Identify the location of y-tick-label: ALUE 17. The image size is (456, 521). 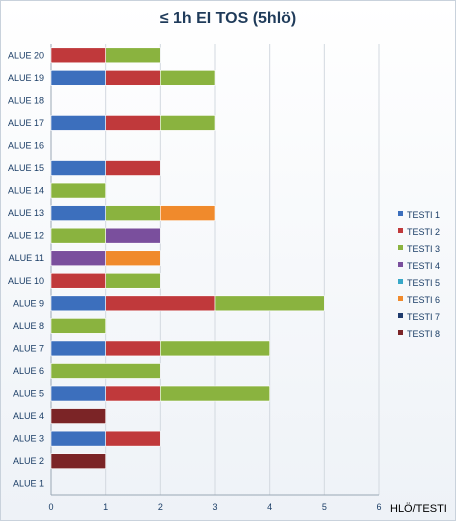
(26, 123).